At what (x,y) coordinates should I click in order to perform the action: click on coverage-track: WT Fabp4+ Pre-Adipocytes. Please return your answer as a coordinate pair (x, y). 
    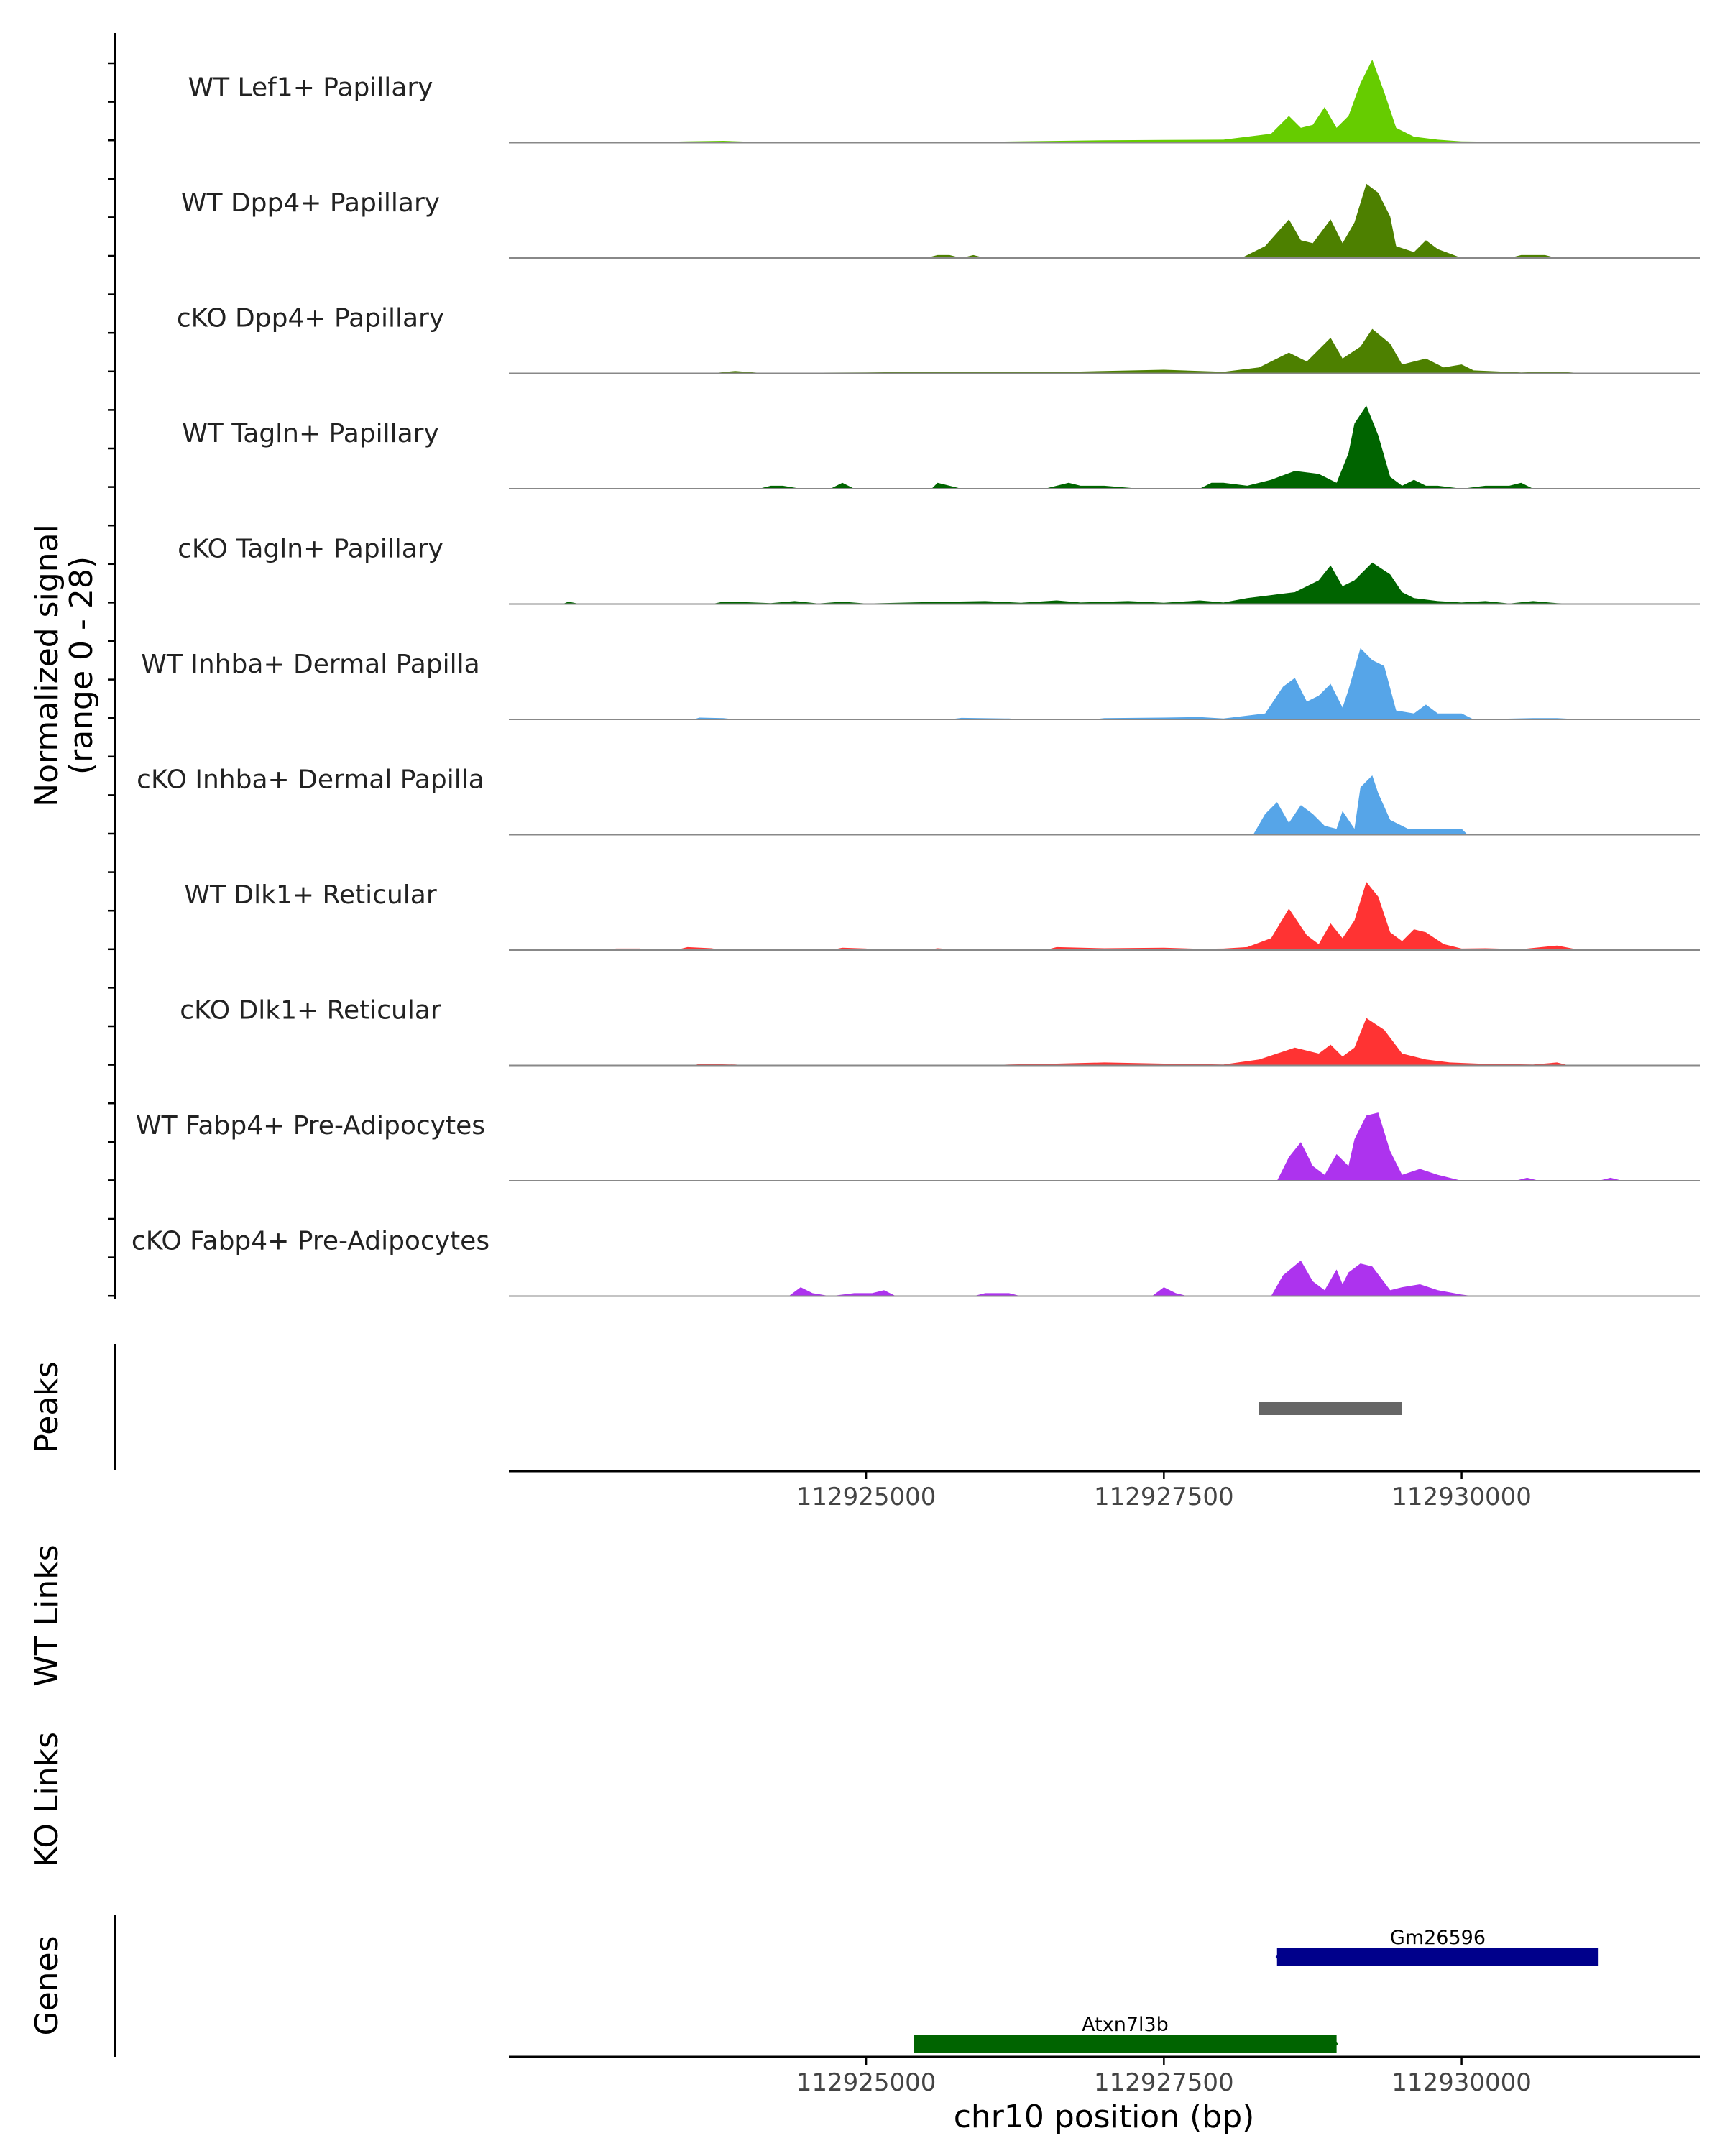
    Looking at the image, I should click on (918, 1146).